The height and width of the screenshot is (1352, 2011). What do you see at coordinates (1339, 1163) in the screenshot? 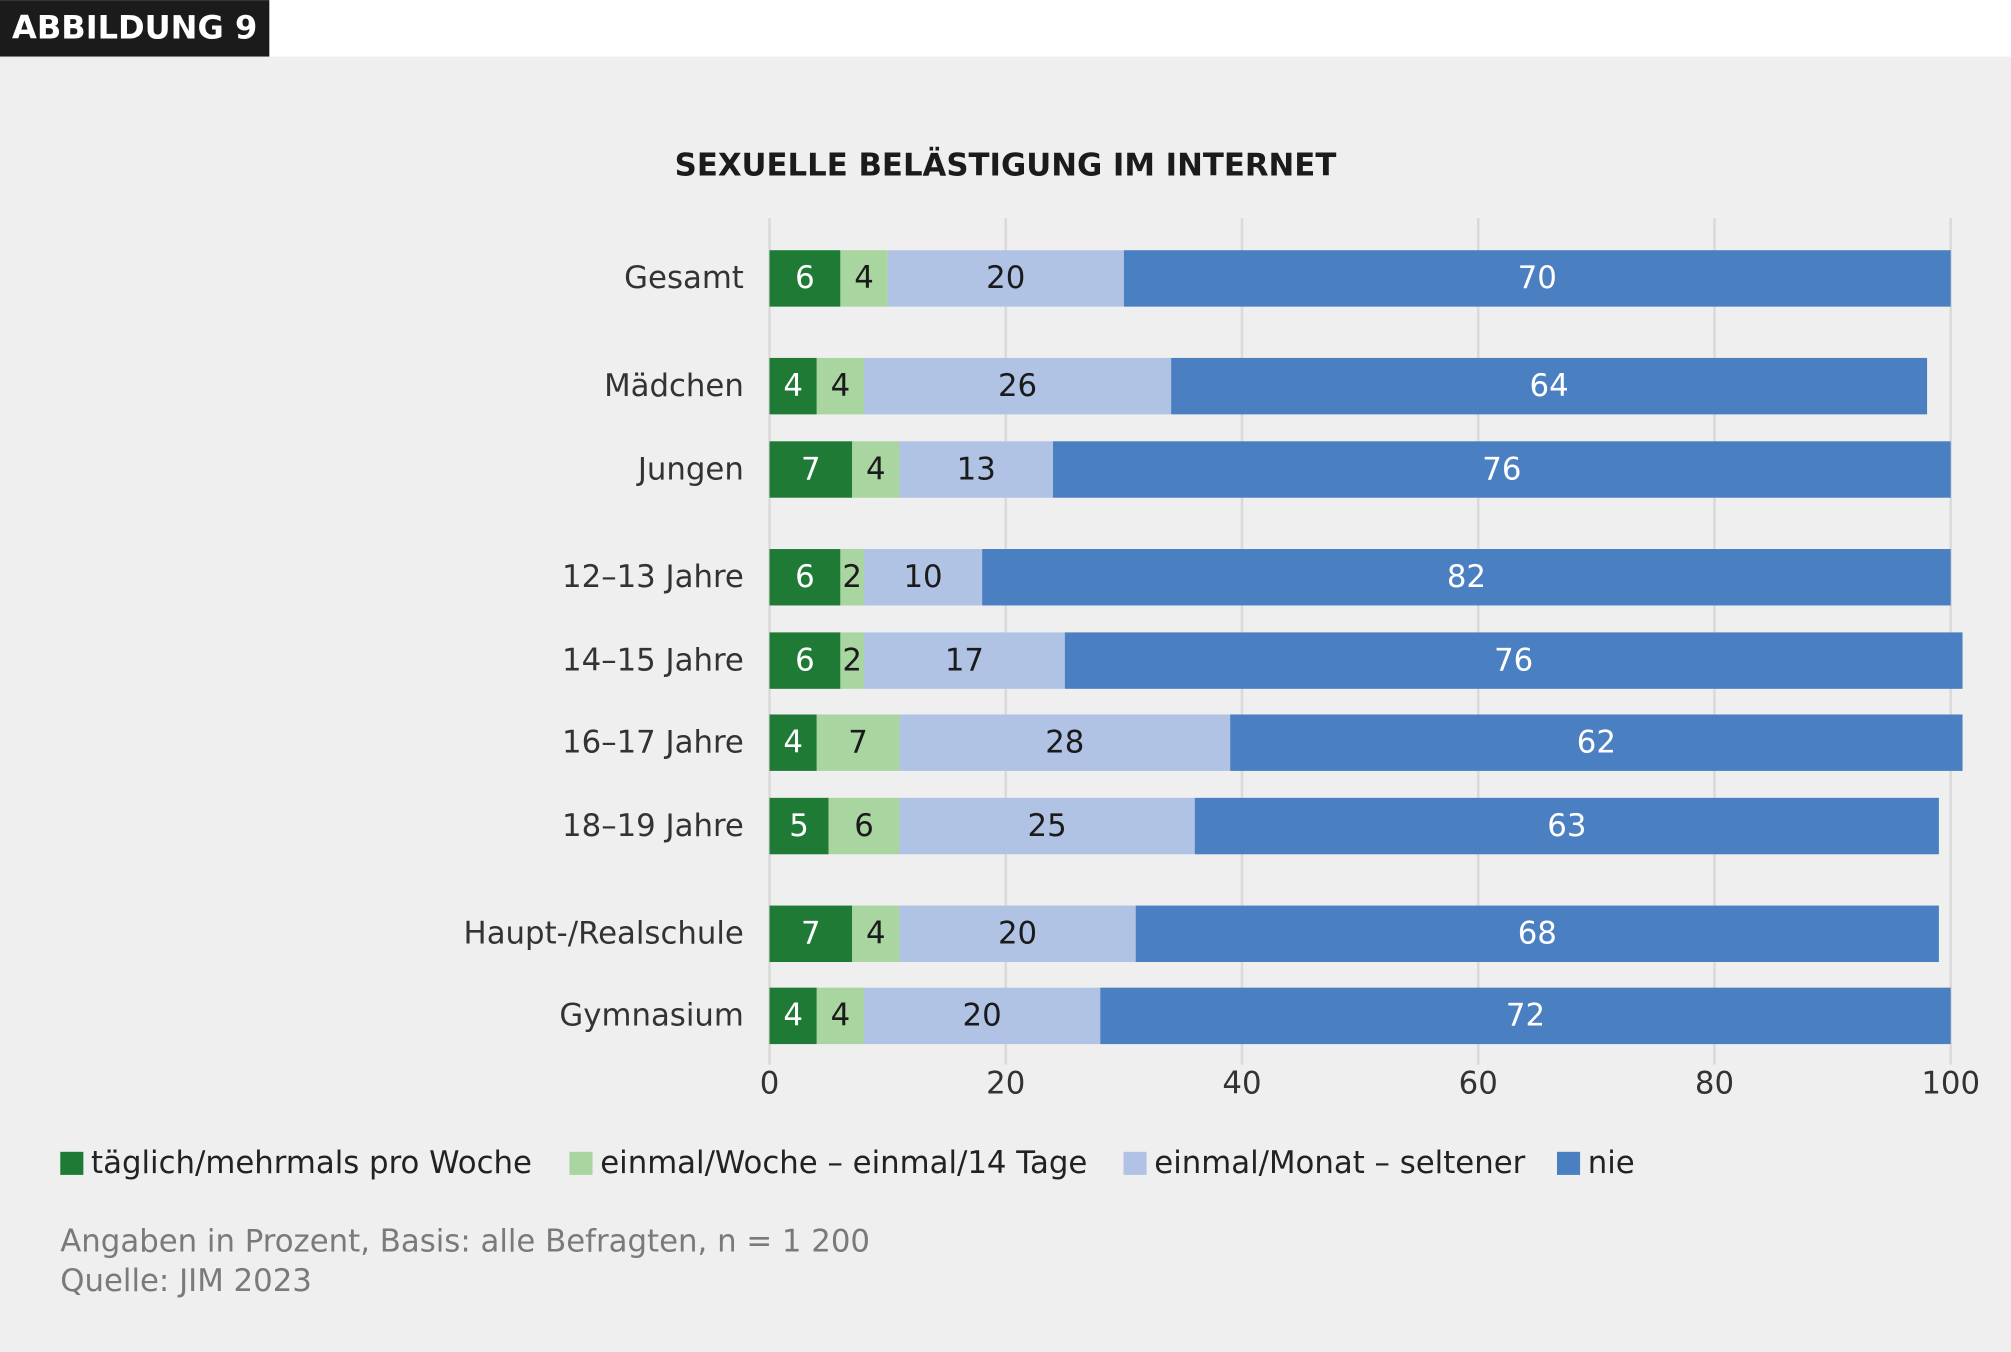
I see `legend-label: einmal/Monat – seltener` at bounding box center [1339, 1163].